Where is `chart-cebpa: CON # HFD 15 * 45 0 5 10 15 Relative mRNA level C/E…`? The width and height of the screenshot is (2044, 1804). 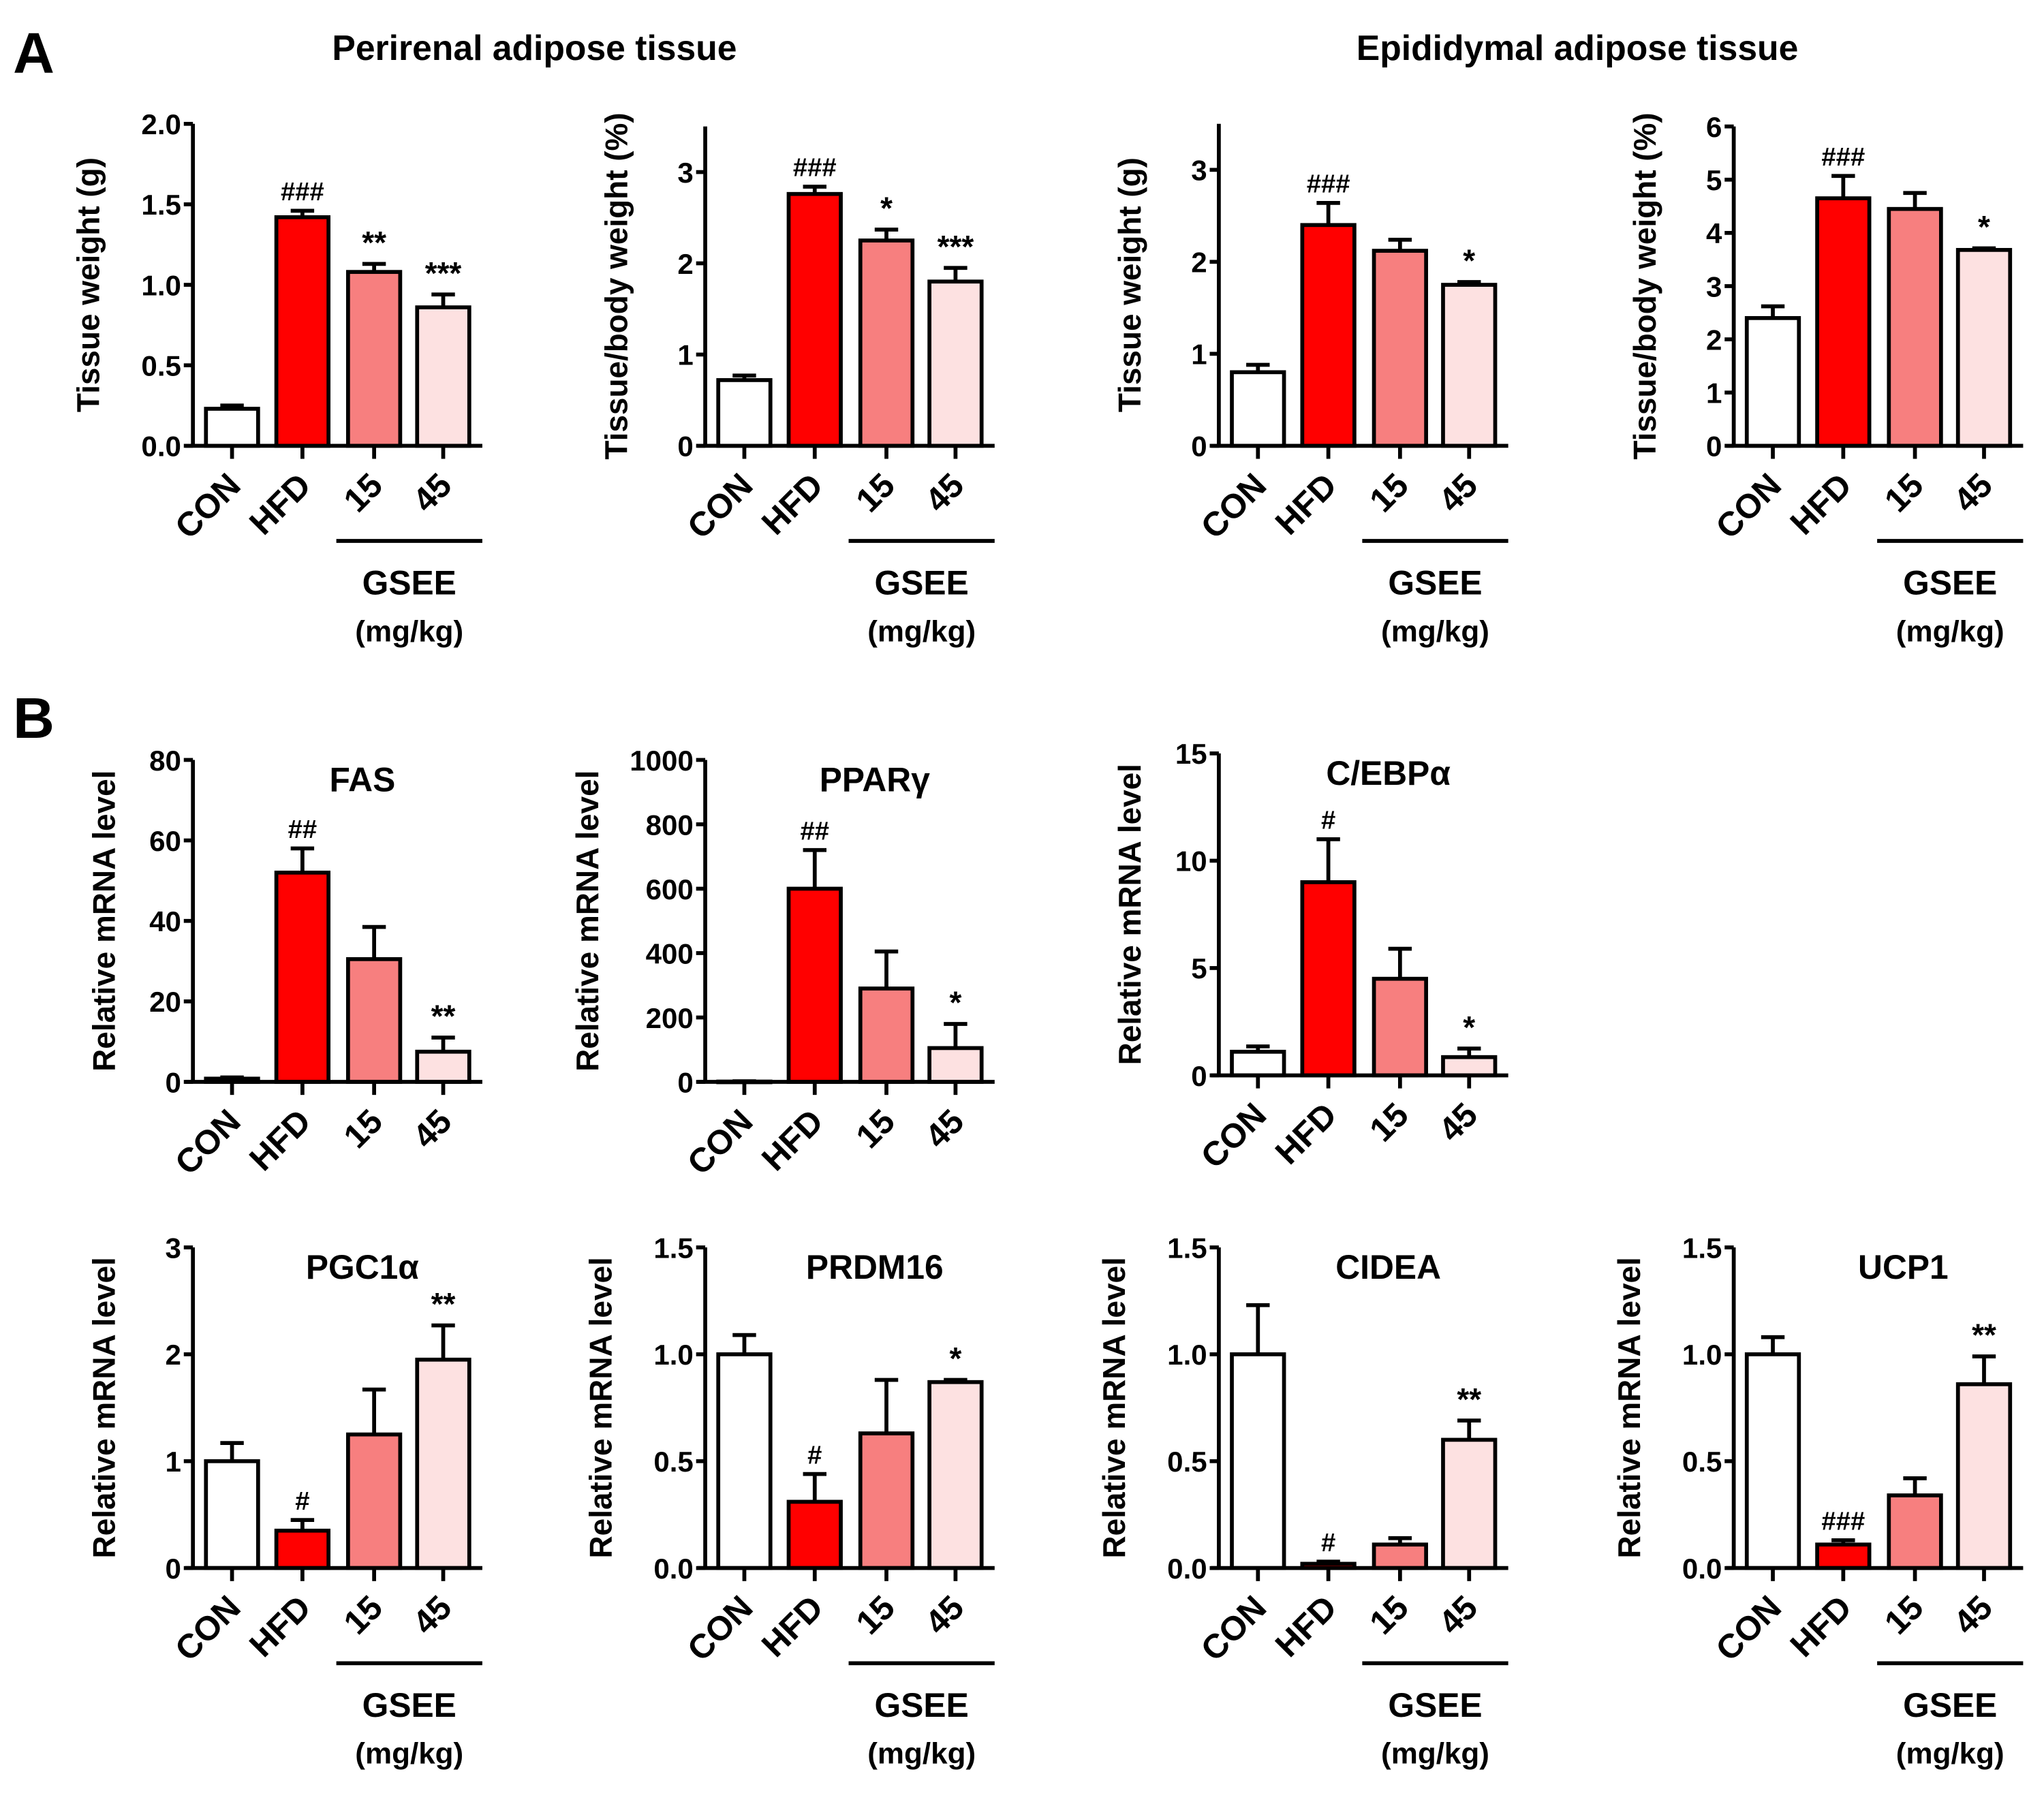
chart-cebpa: CON # HFD 15 * 45 0 5 10 15 Relative mRNA level C/E… is located at coordinates (1310, 957).